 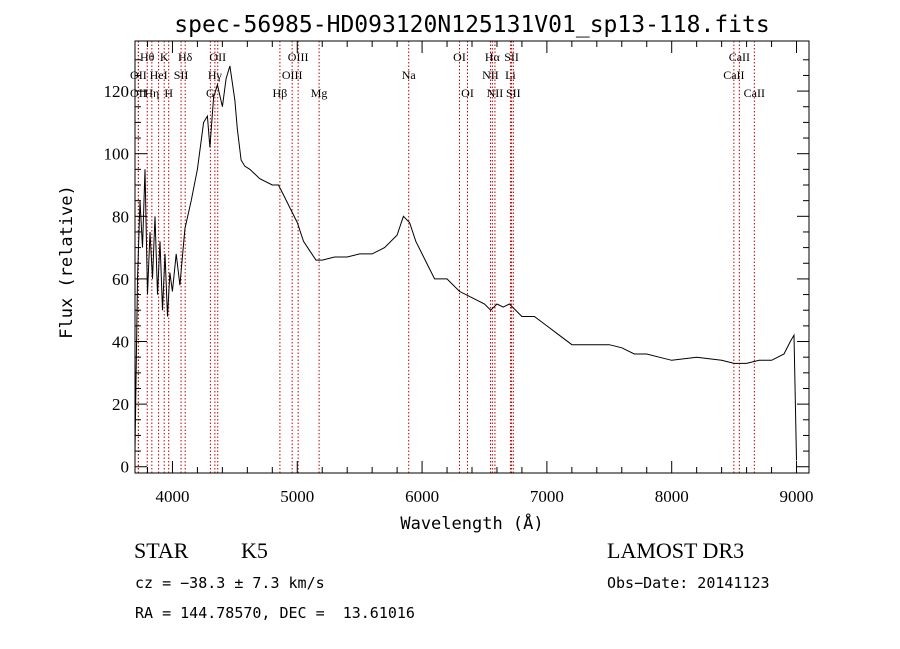 What do you see at coordinates (159, 75) in the screenshot?
I see `line-marker-label: HeI` at bounding box center [159, 75].